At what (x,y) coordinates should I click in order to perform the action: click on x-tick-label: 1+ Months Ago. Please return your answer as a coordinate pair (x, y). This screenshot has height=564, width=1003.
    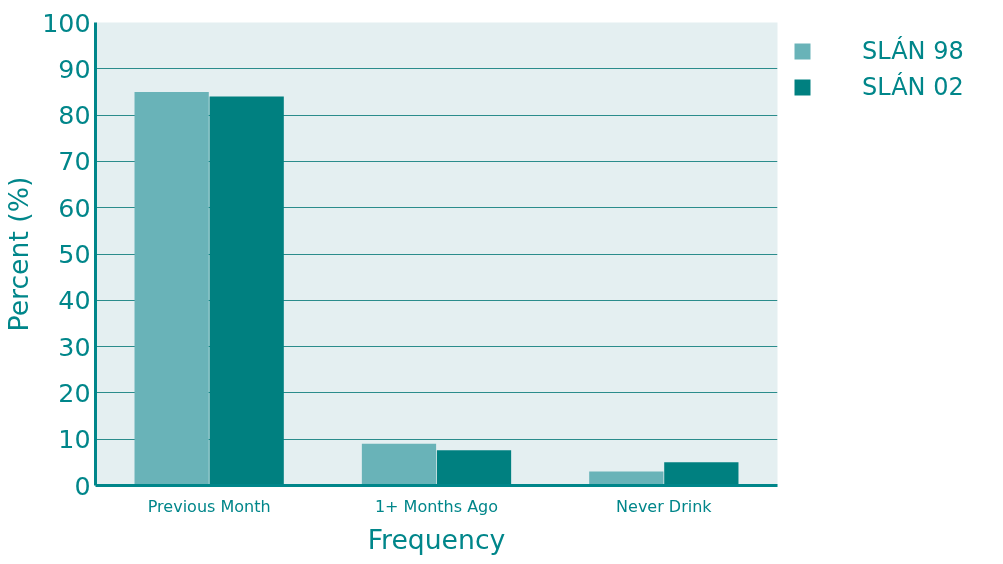
    Looking at the image, I should click on (436, 506).